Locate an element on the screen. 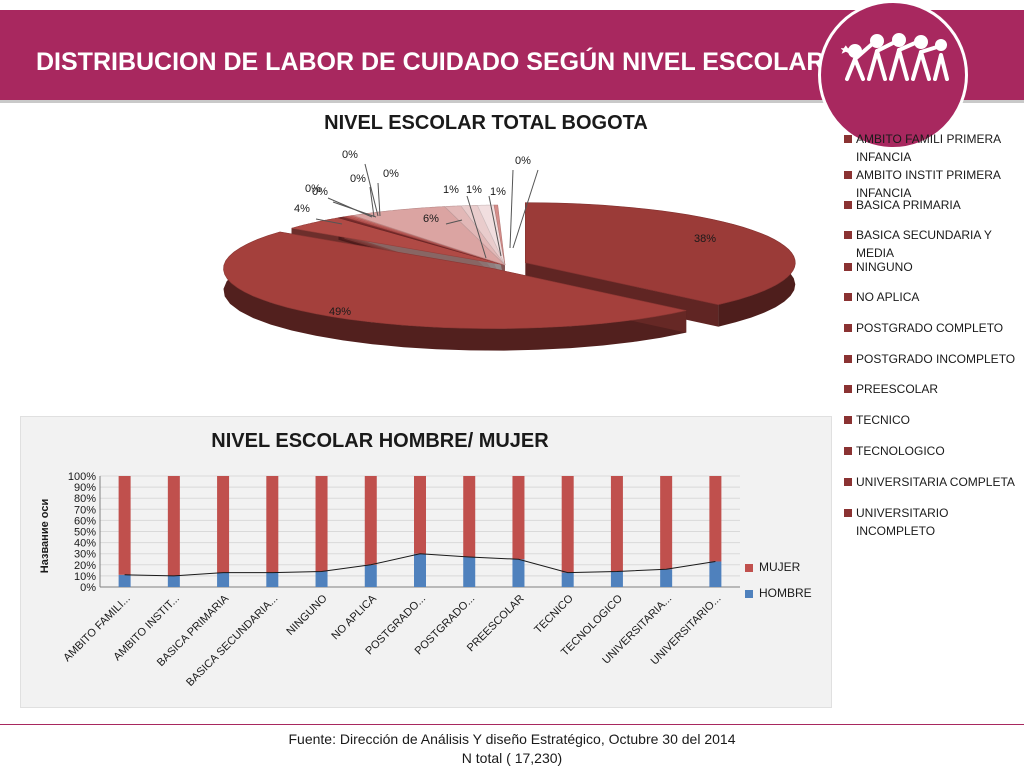 This screenshot has height=768, width=1024. bar-chart-title: NIVEL ESCOLAR HOMBRE/ MUJER is located at coordinates (380, 441).